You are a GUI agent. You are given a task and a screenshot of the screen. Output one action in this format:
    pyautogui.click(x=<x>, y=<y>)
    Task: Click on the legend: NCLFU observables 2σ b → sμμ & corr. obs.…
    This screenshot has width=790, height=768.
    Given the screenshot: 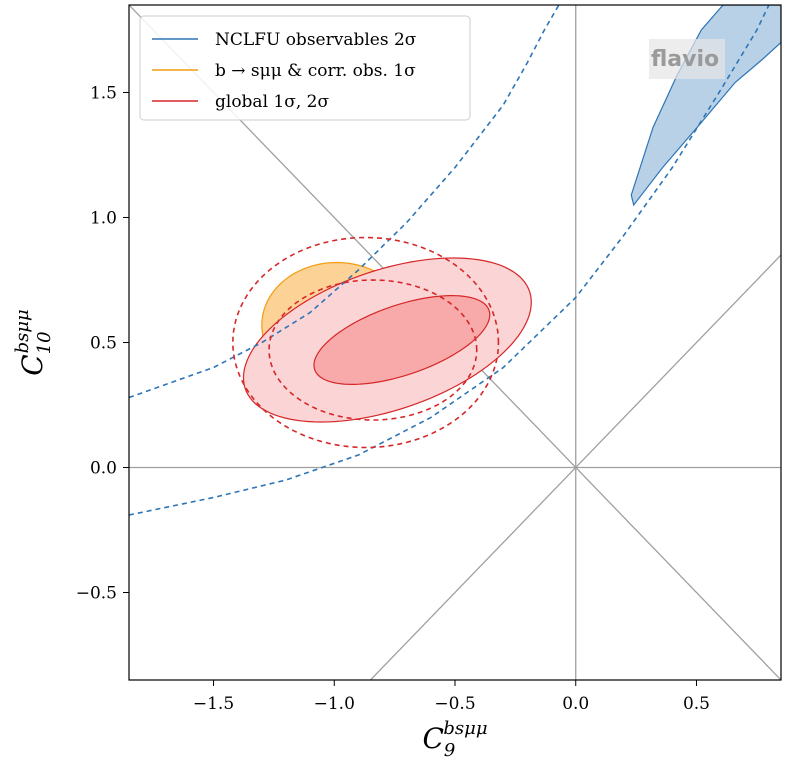 What is the action you would take?
    pyautogui.click(x=305, y=68)
    